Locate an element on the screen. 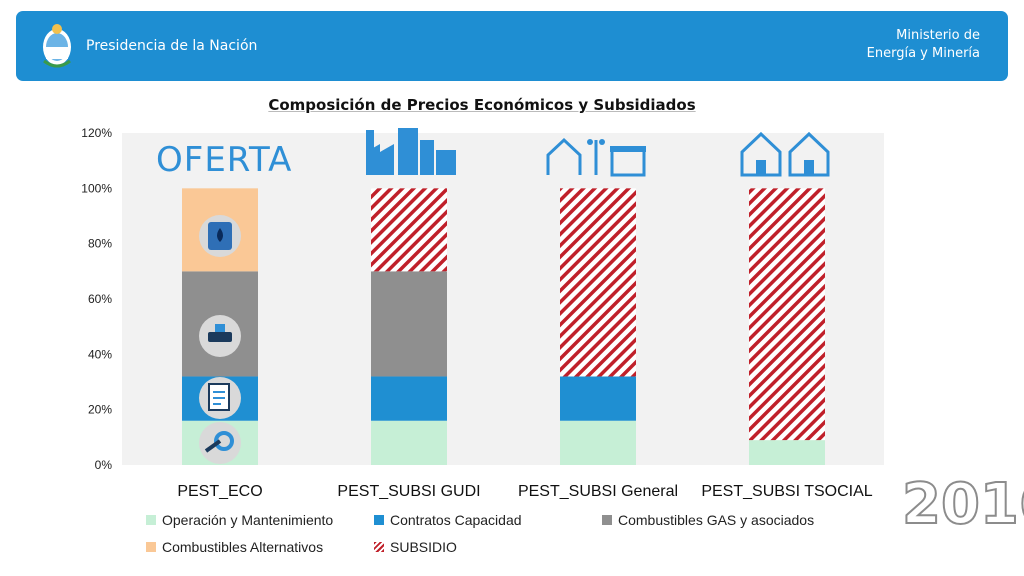 The height and width of the screenshot is (576, 1024). legend-label: SUBSIDIO is located at coordinates (423, 547).